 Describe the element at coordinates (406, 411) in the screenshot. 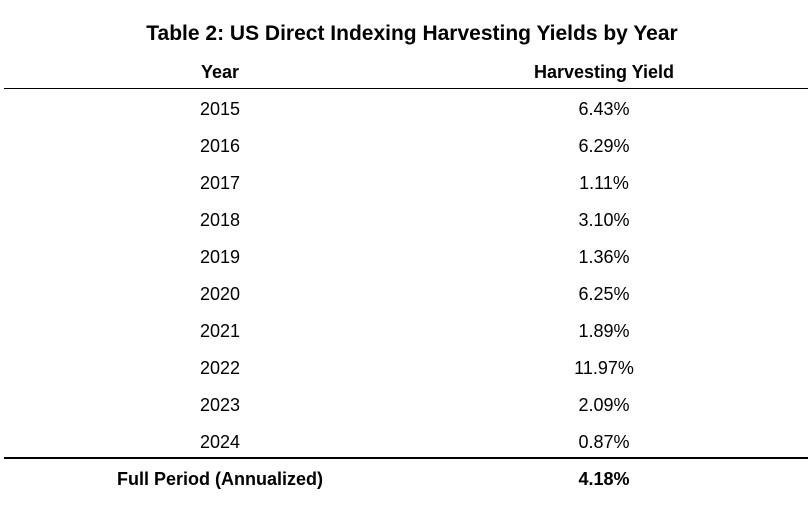

I see `table-row: 2023 2.09%` at that location.